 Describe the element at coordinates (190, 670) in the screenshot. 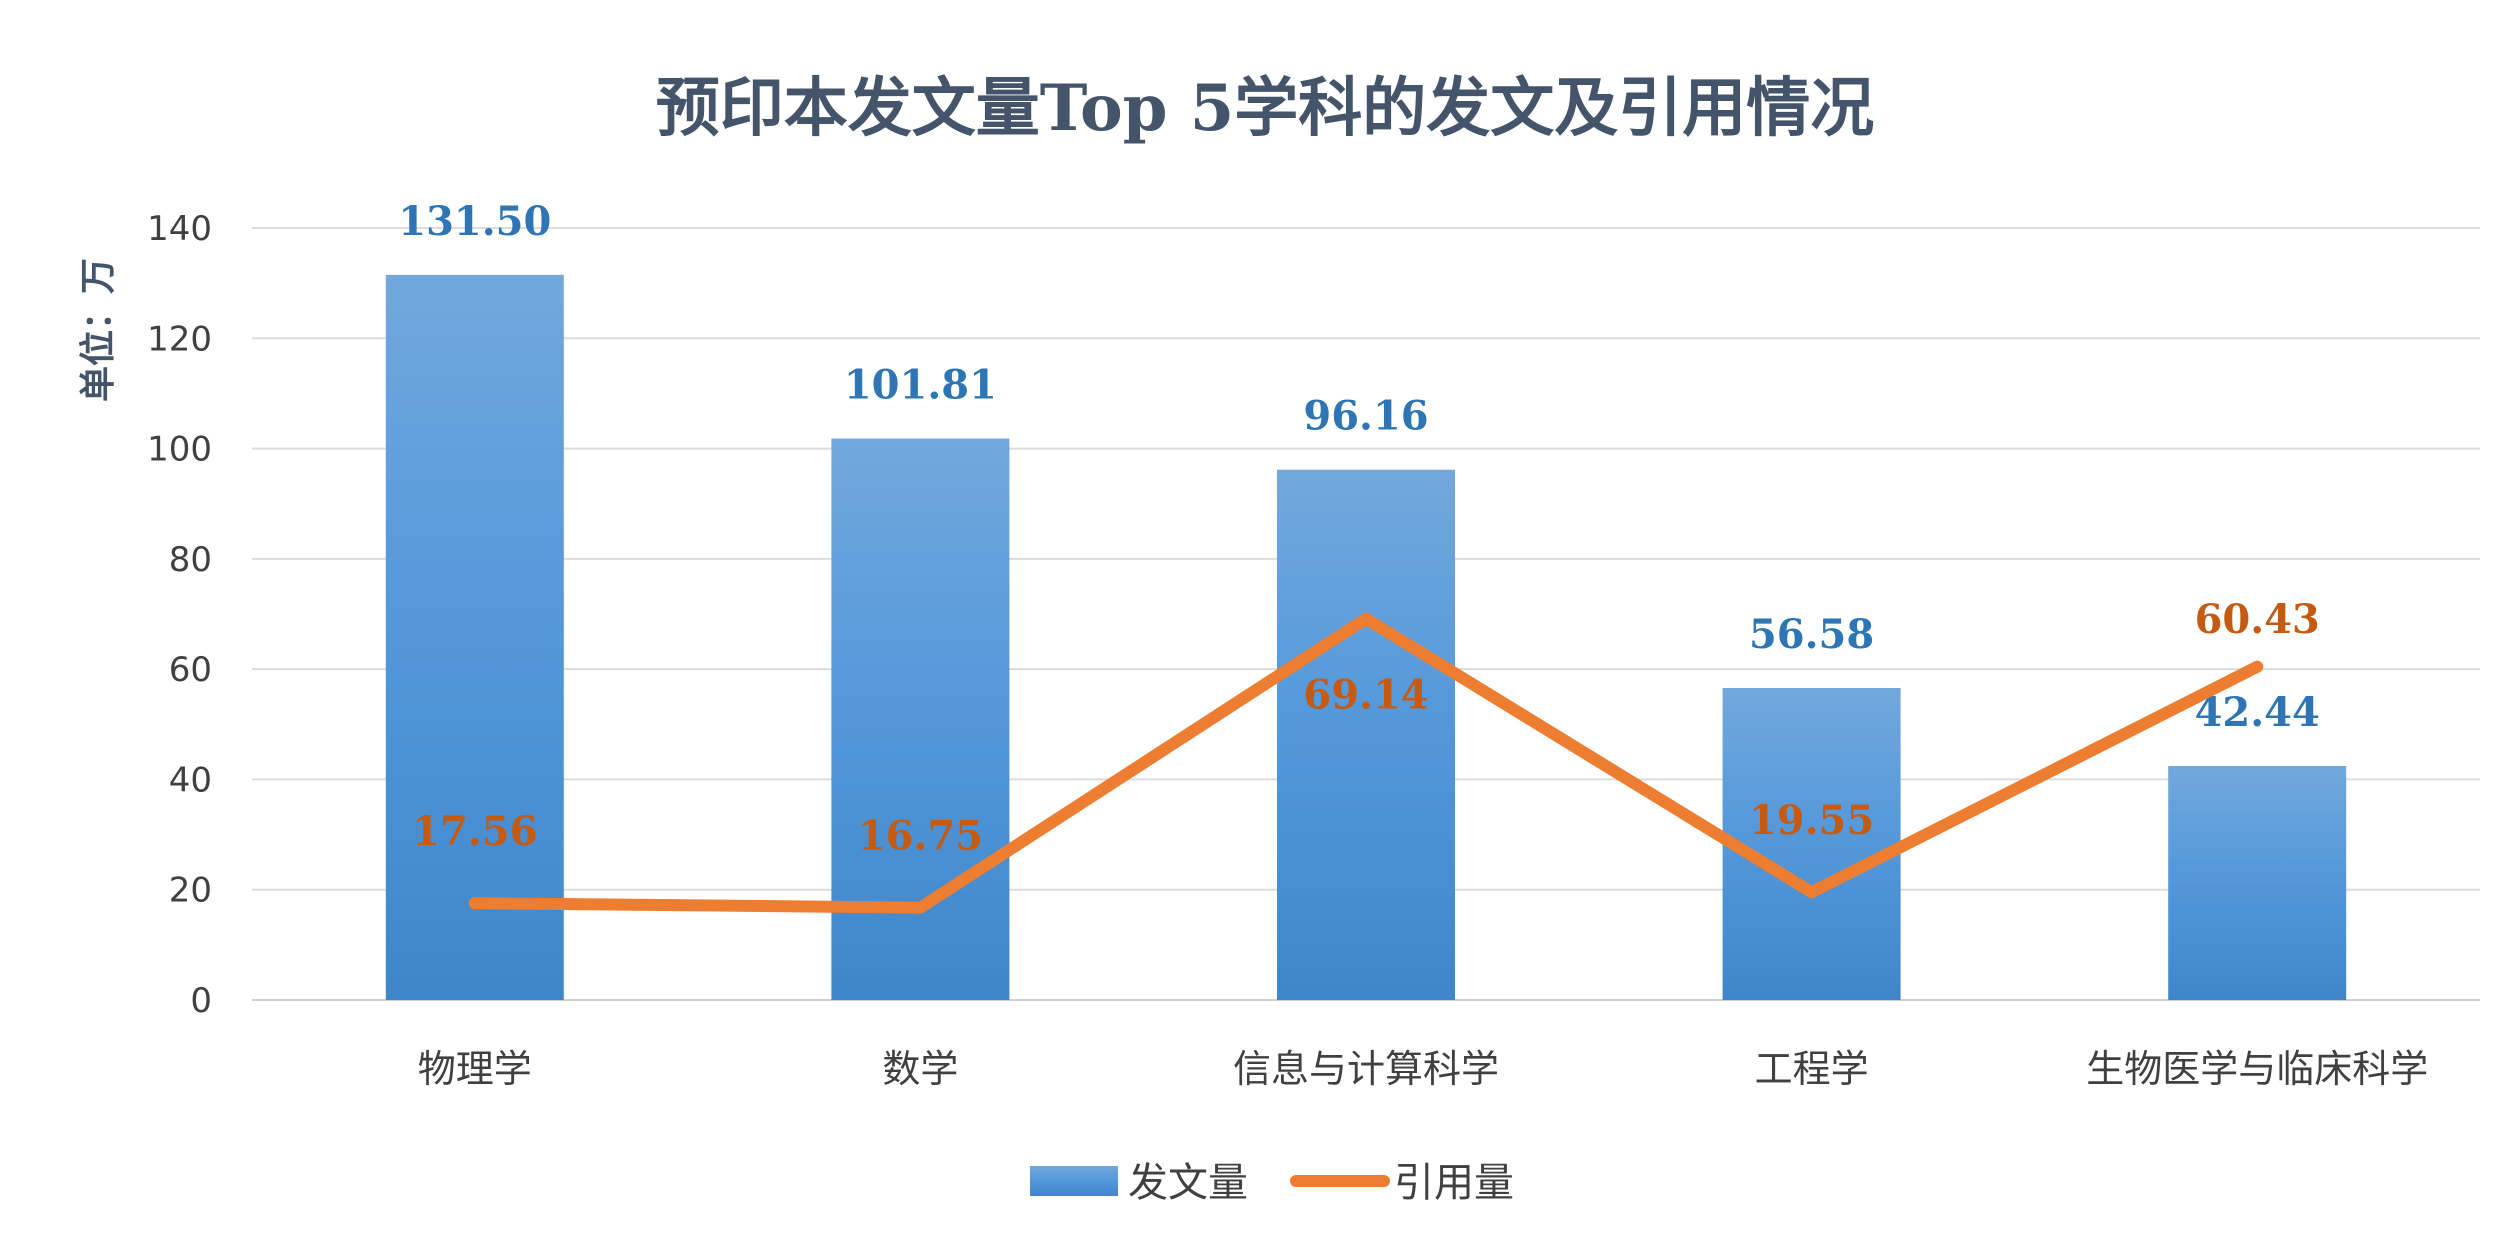

I see `y-tick-label: 60` at that location.